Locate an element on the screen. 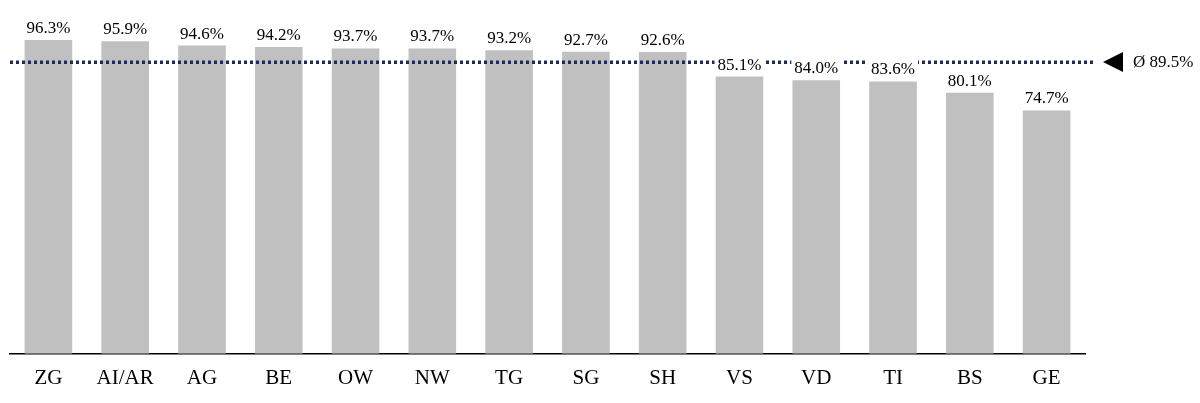 The width and height of the screenshot is (1200, 403). data-label: 92.6% is located at coordinates (662, 40).